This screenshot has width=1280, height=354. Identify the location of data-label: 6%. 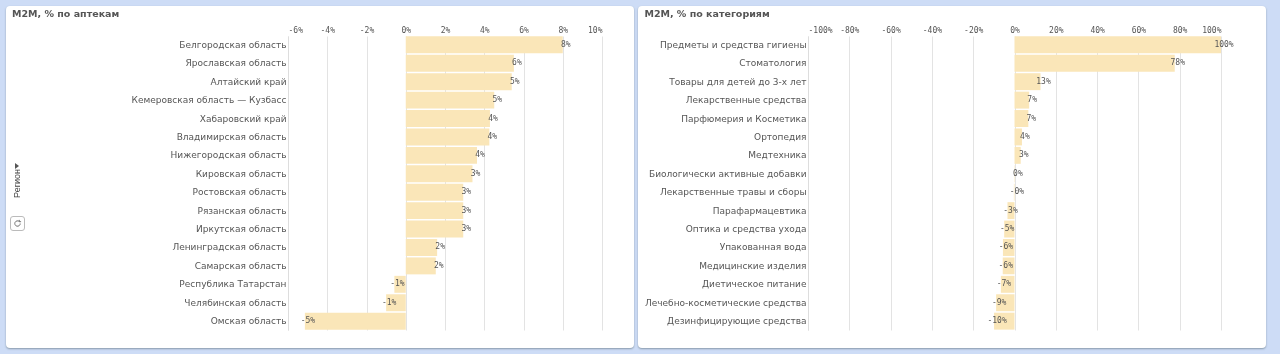
(517, 63).